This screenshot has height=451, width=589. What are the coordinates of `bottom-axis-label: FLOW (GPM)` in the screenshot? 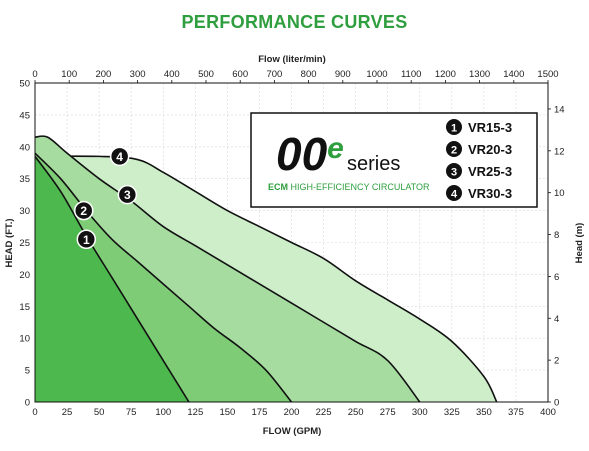 It's located at (292, 431).